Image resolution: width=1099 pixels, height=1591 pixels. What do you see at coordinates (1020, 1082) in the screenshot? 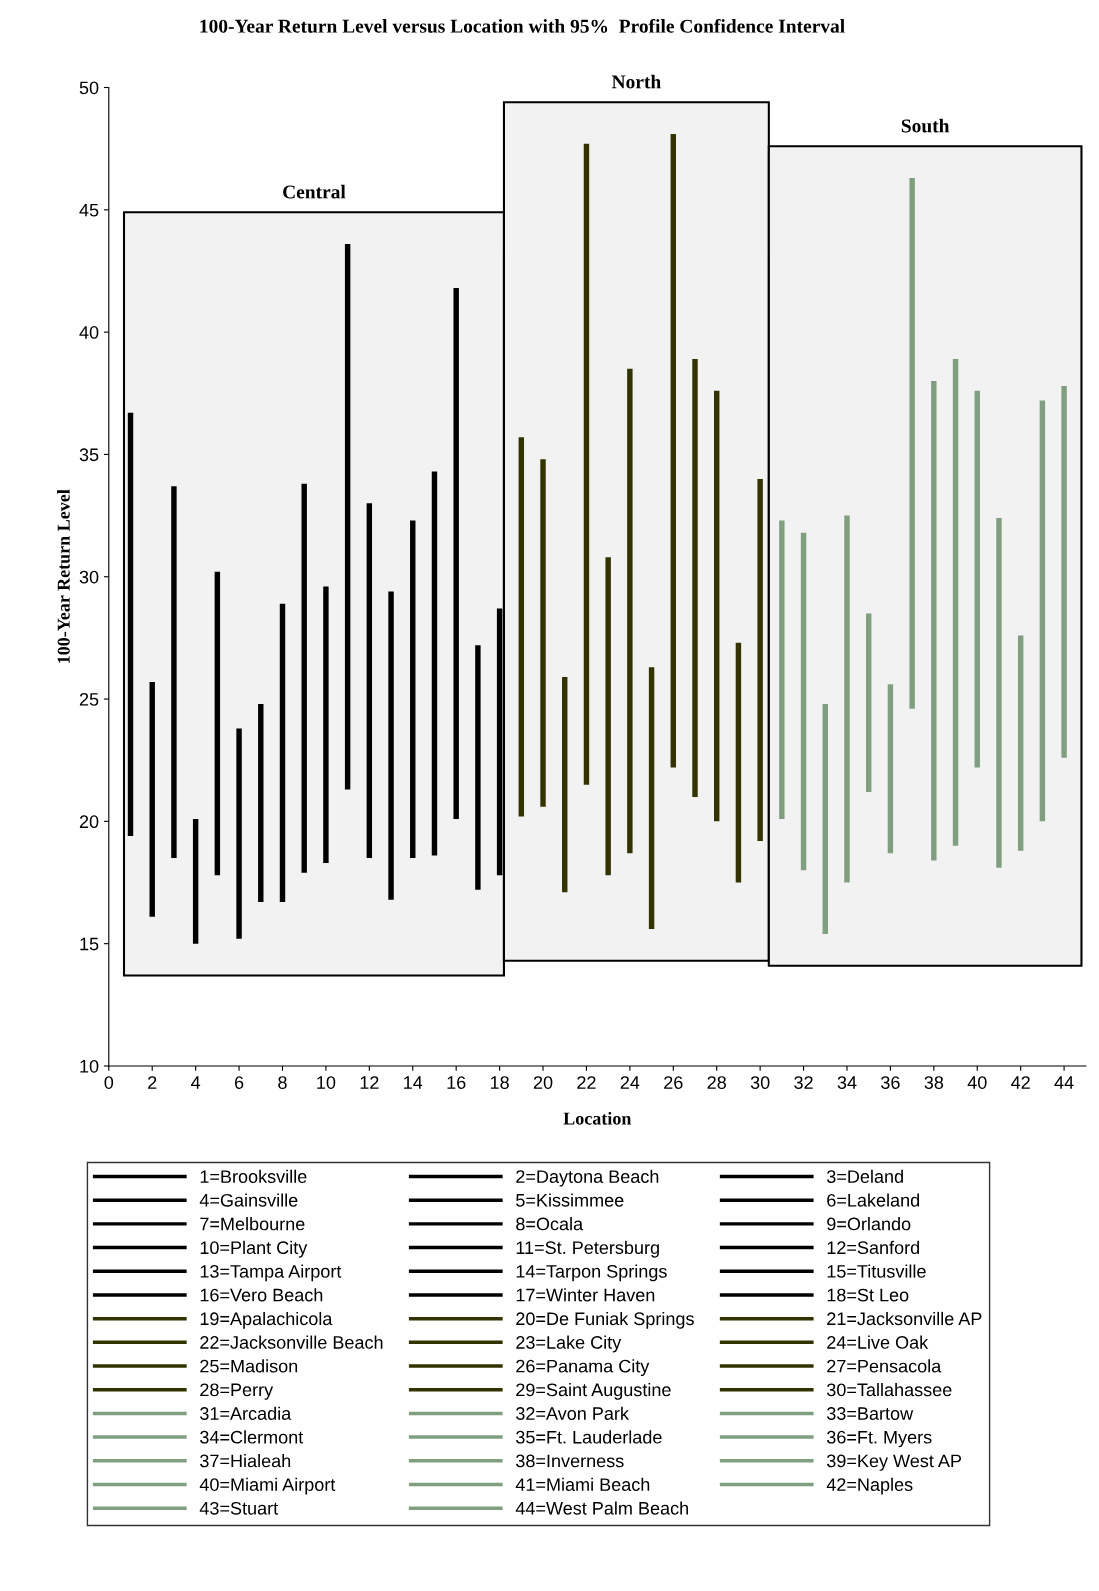
I see `x-tick-label: 42` at bounding box center [1020, 1082].